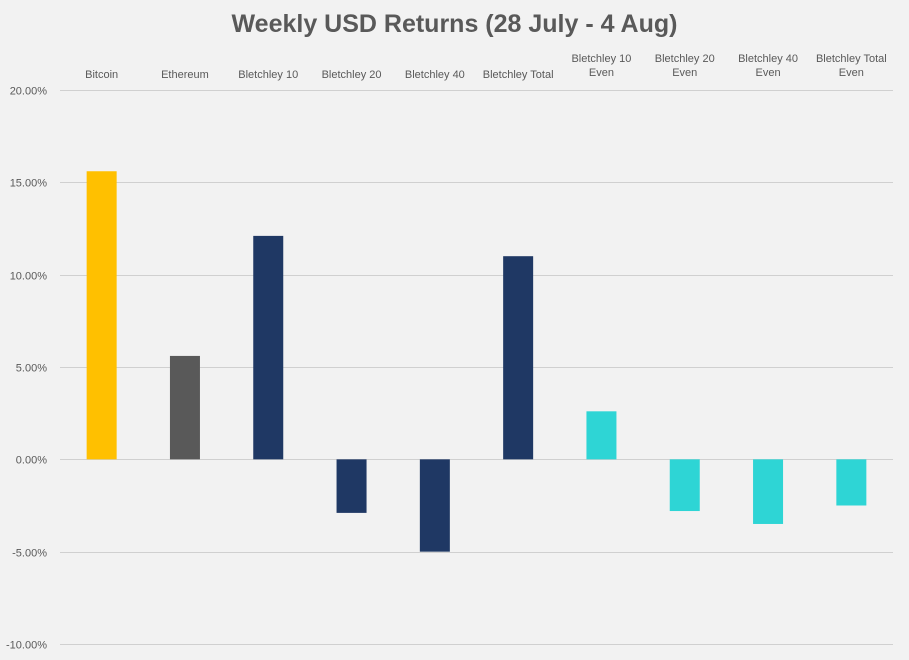  Describe the element at coordinates (31, 461) in the screenshot. I see `y-tick-label: 0.00%` at that location.